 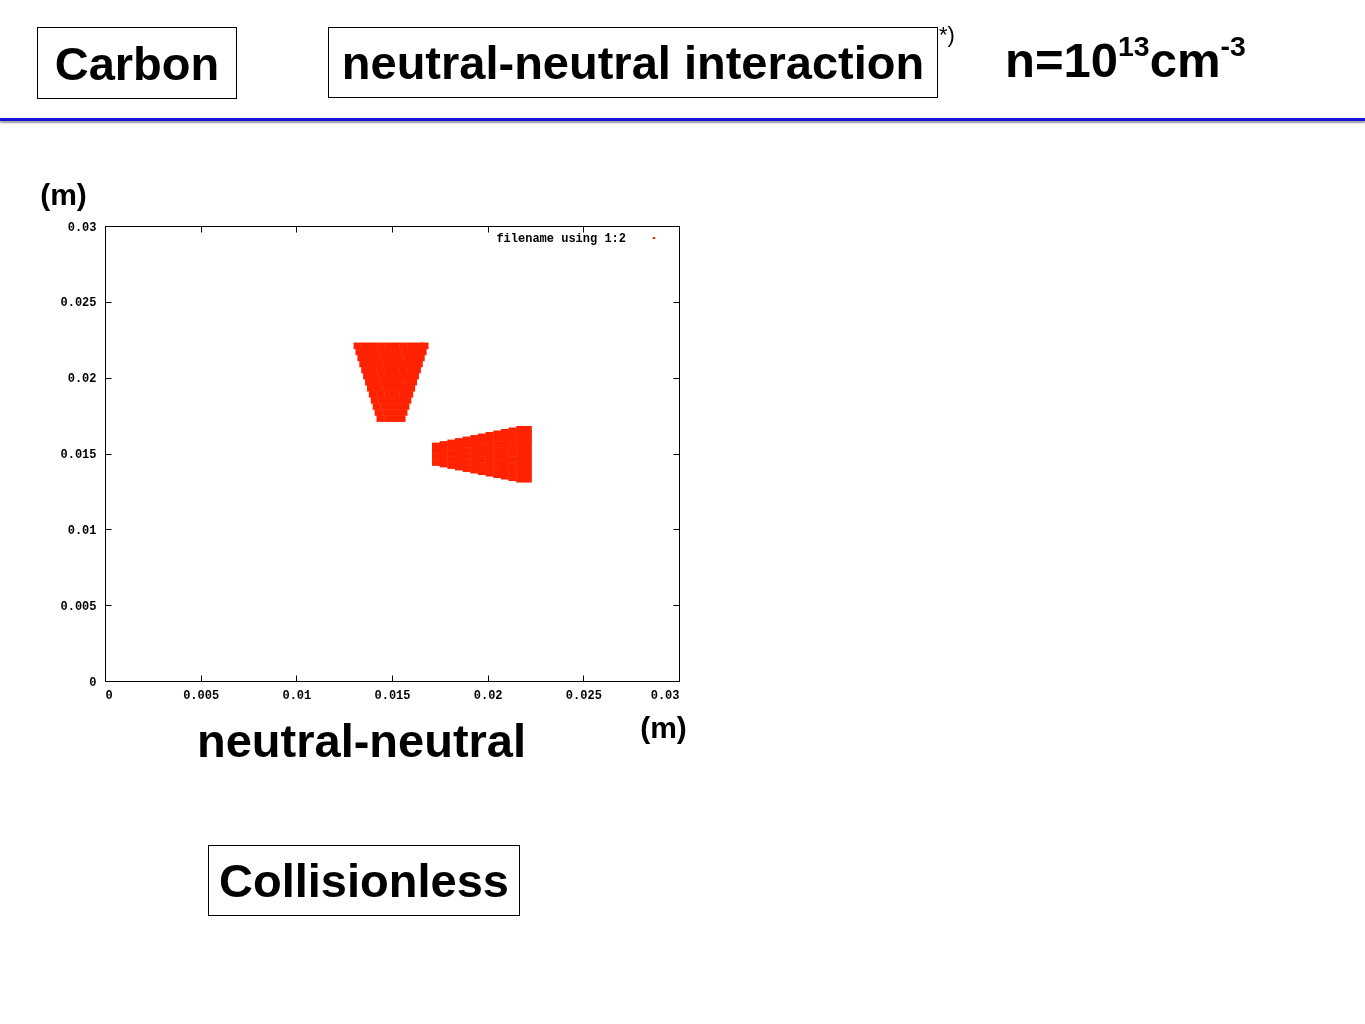 What do you see at coordinates (392, 695) in the screenshot?
I see `x-tick-label: 0.015` at bounding box center [392, 695].